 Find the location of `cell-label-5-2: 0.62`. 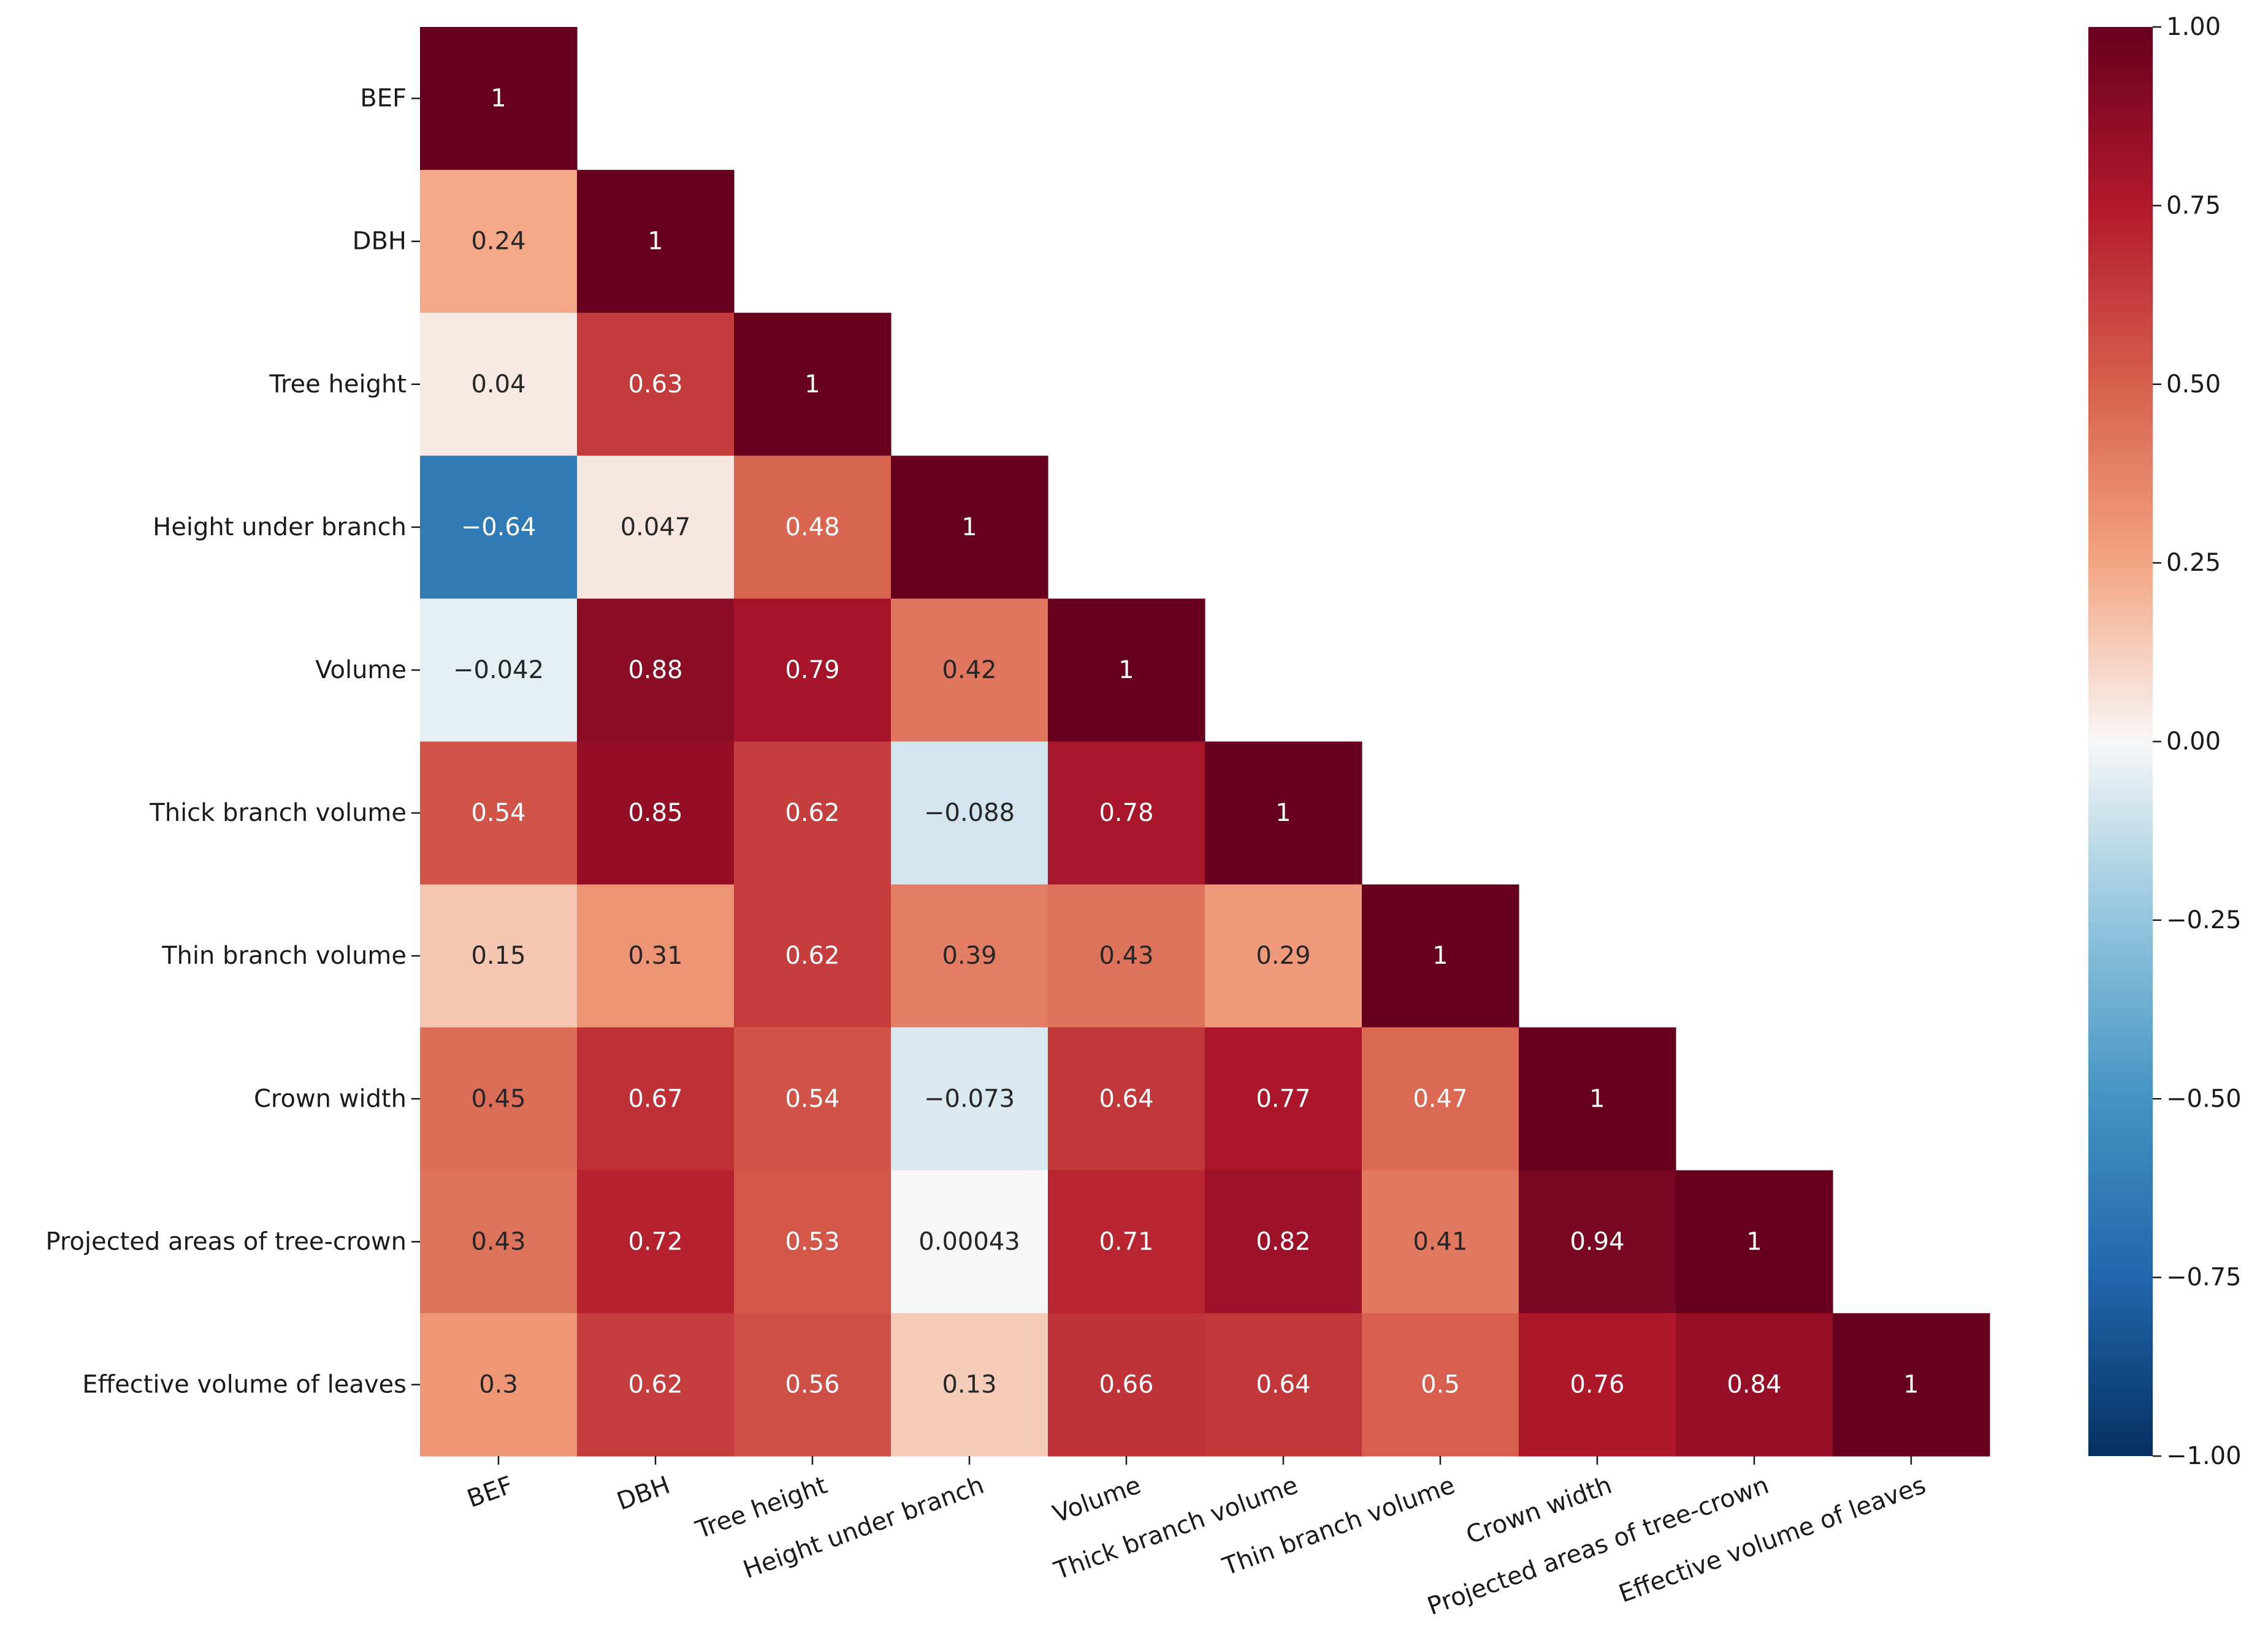

cell-label-5-2: 0.62 is located at coordinates (812, 813).